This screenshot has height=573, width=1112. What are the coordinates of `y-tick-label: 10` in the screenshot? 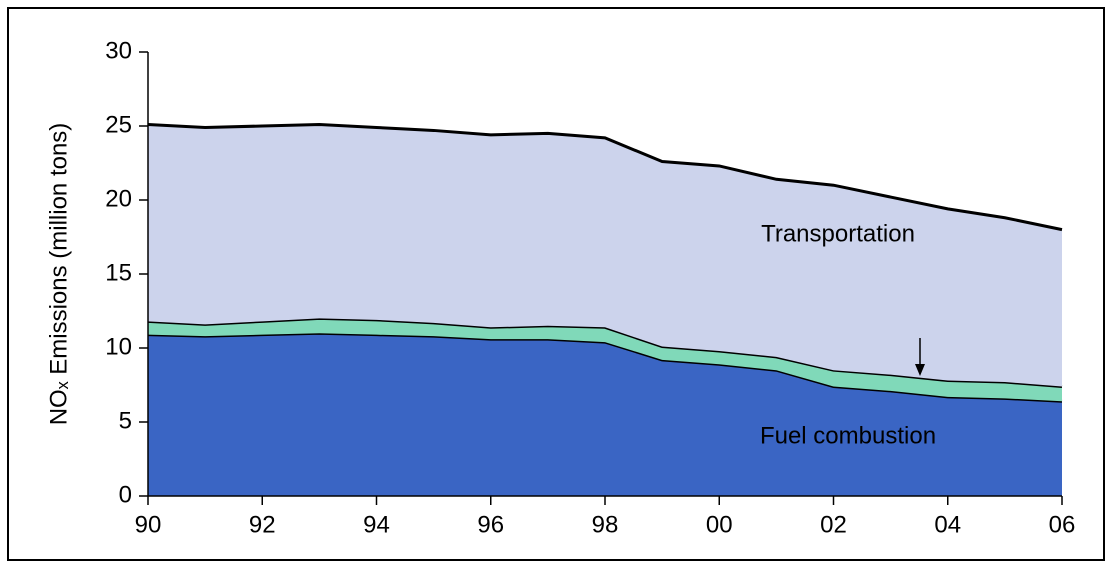 It's located at (118, 346).